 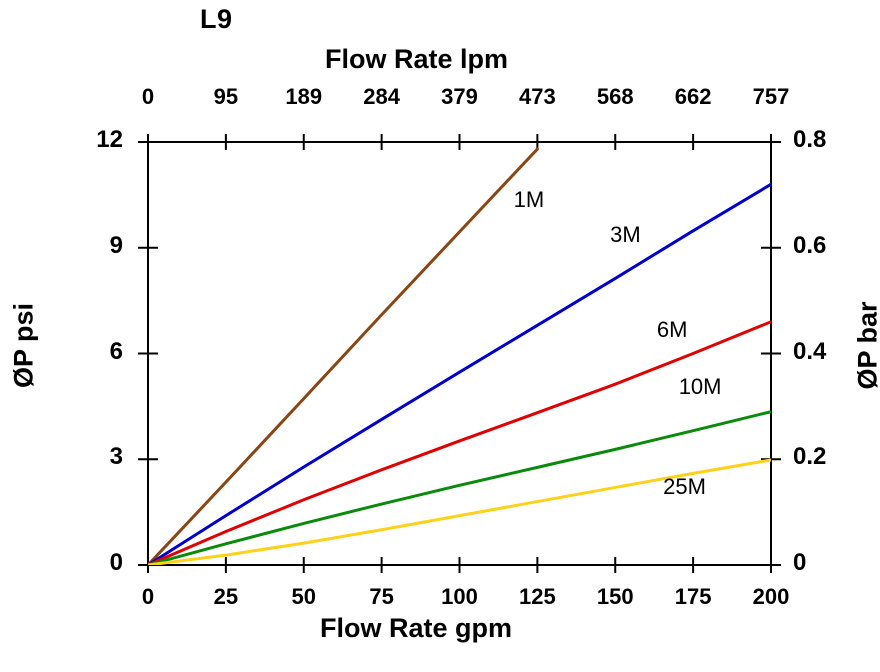 What do you see at coordinates (771, 596) in the screenshot?
I see `bottom-tick-label: 200` at bounding box center [771, 596].